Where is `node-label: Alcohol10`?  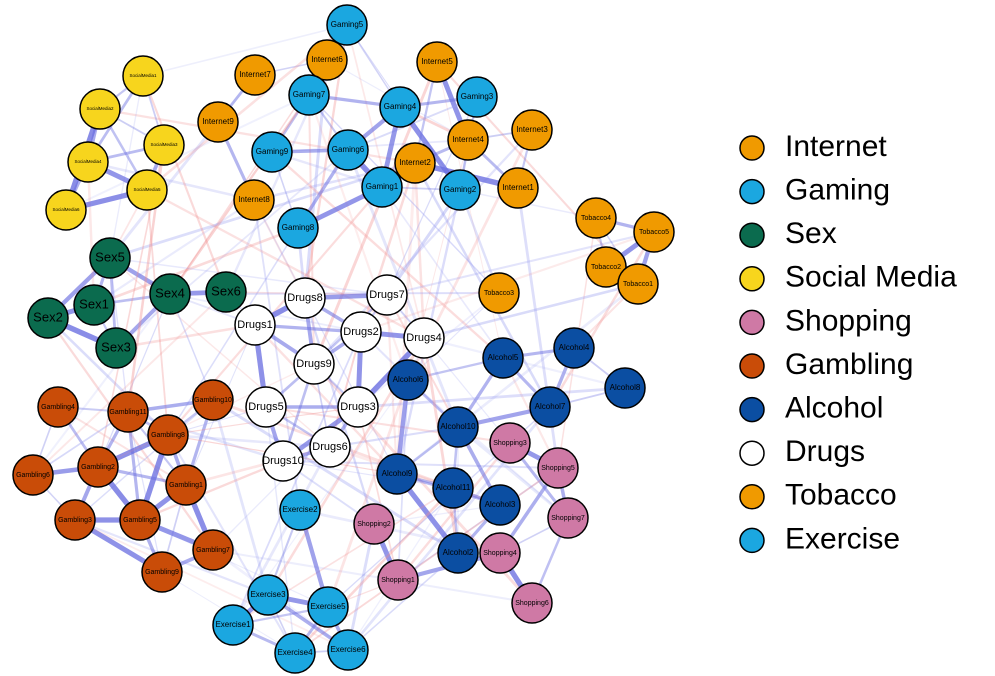
node-label: Alcohol10 is located at coordinates (458, 426).